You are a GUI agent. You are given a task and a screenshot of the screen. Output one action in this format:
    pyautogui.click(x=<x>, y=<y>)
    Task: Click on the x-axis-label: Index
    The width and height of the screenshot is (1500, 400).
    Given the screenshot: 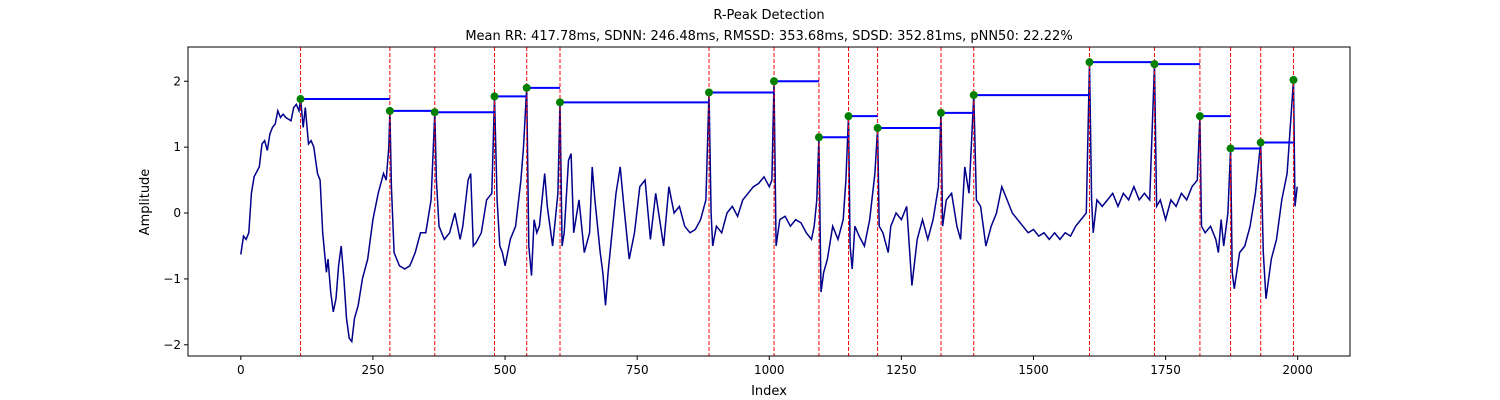 What is the action you would take?
    pyautogui.click(x=769, y=391)
    